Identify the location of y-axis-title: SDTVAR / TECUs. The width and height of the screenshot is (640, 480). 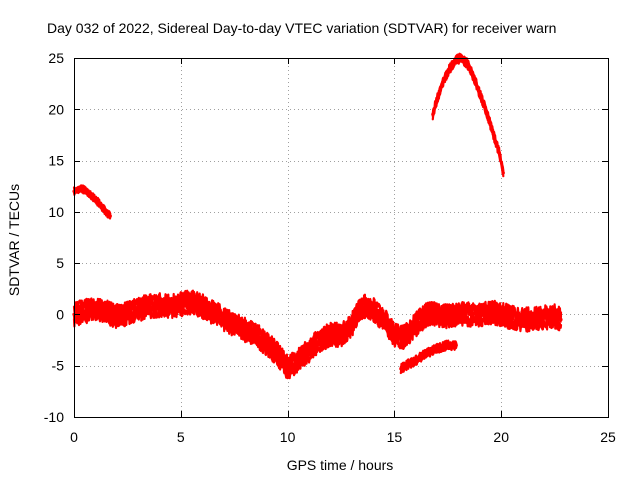
(14, 240).